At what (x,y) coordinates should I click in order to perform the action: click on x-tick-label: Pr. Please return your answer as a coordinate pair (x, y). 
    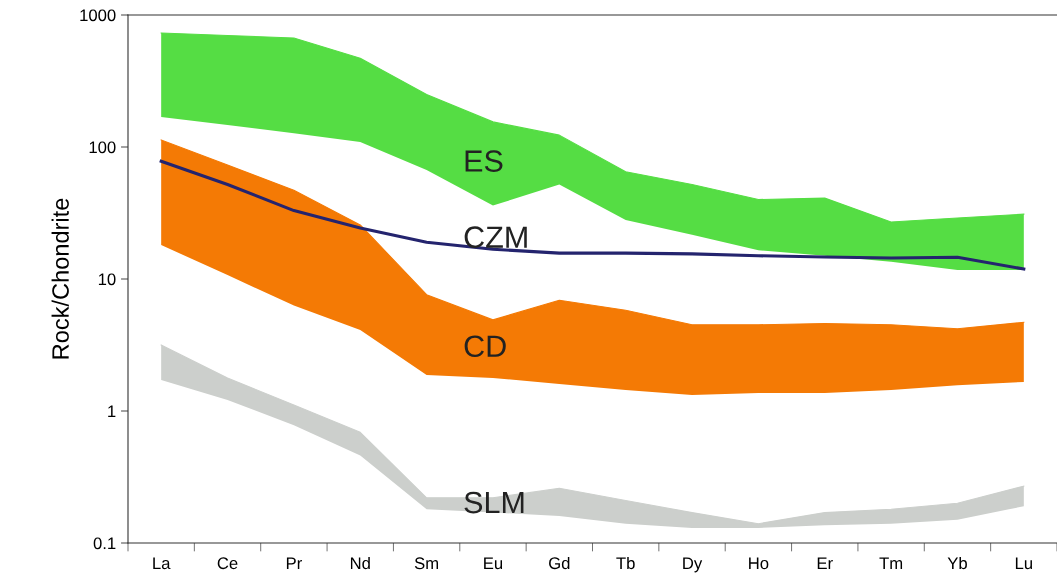
    Looking at the image, I should click on (294, 563).